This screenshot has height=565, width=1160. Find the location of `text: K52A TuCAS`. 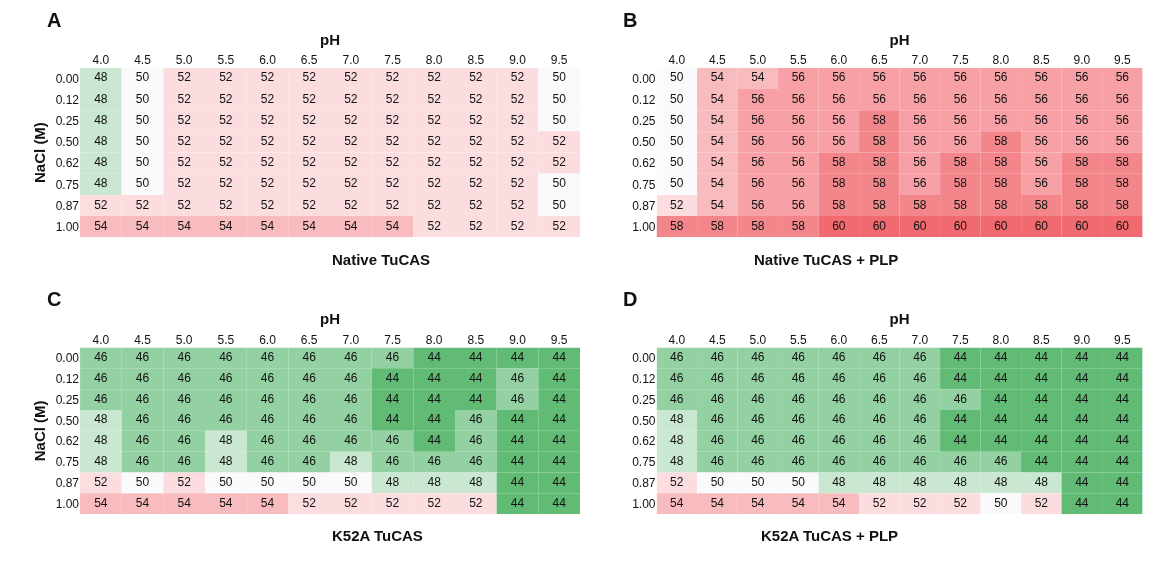

text: K52A TuCAS is located at coordinates (377, 535).